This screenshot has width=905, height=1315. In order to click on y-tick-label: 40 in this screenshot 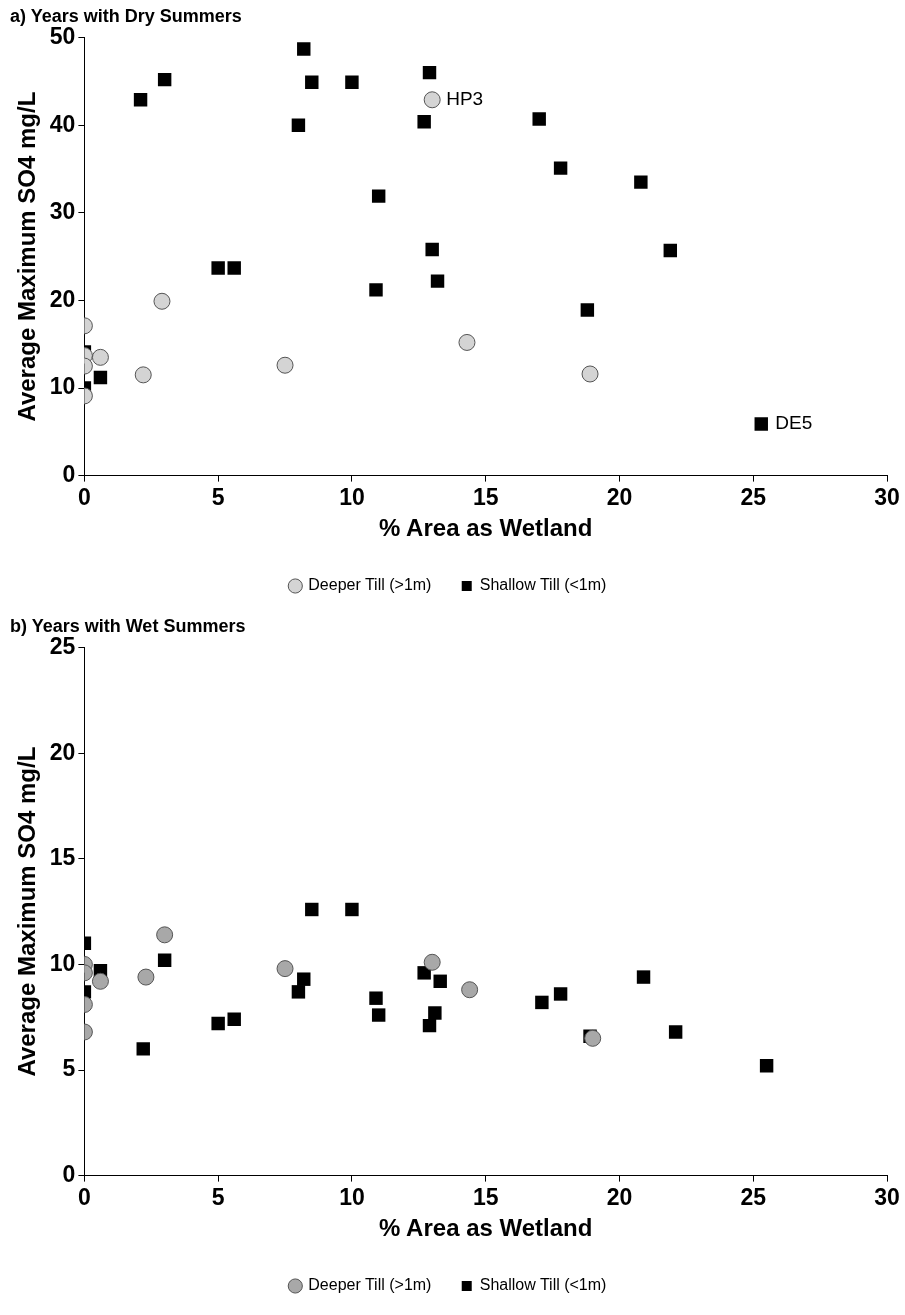, I will do `click(62, 123)`.